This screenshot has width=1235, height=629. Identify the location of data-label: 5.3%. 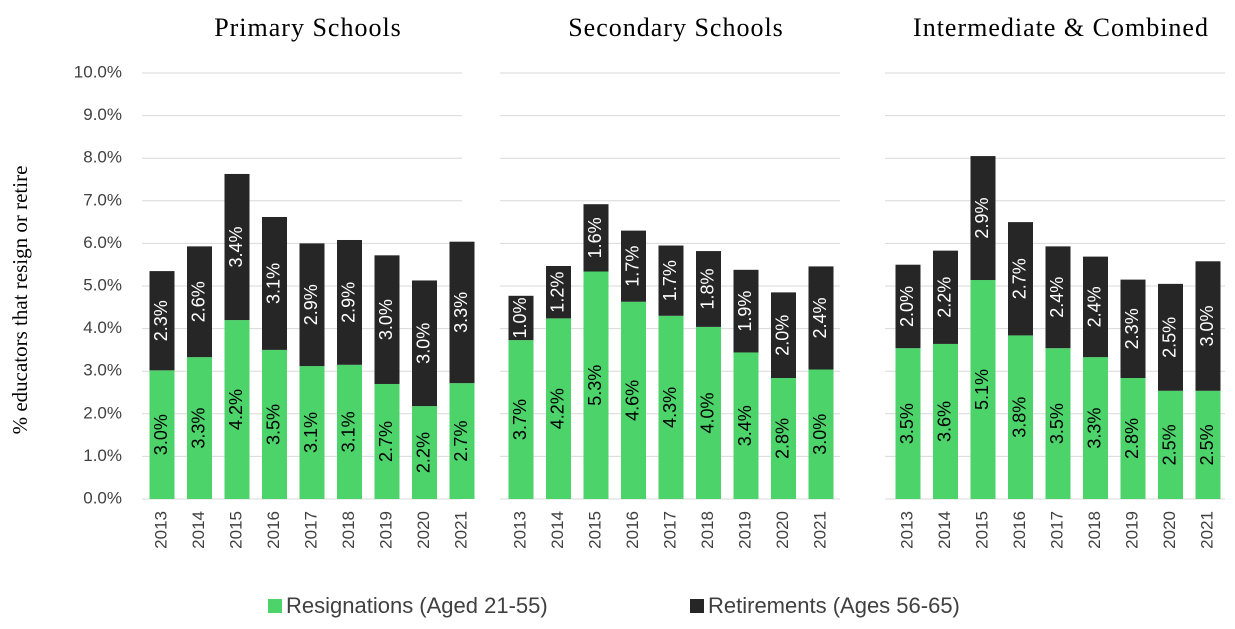
(595, 385).